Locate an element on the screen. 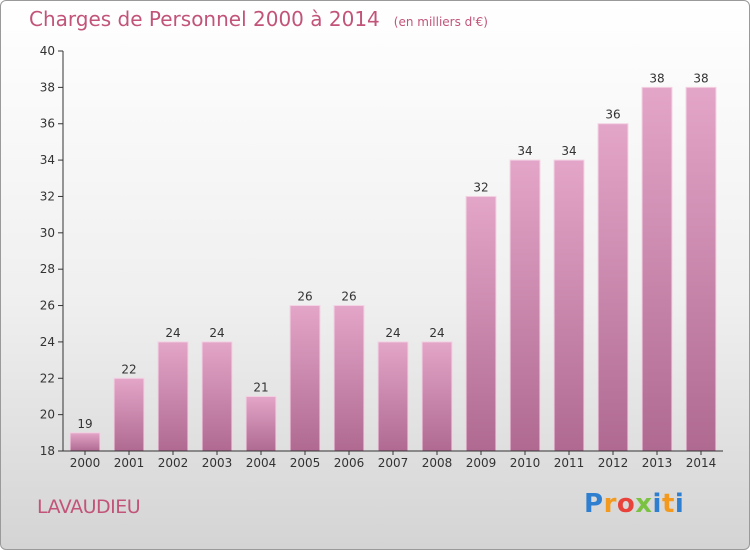 Image resolution: width=750 pixels, height=550 pixels. logo-letter: r is located at coordinates (610, 504).